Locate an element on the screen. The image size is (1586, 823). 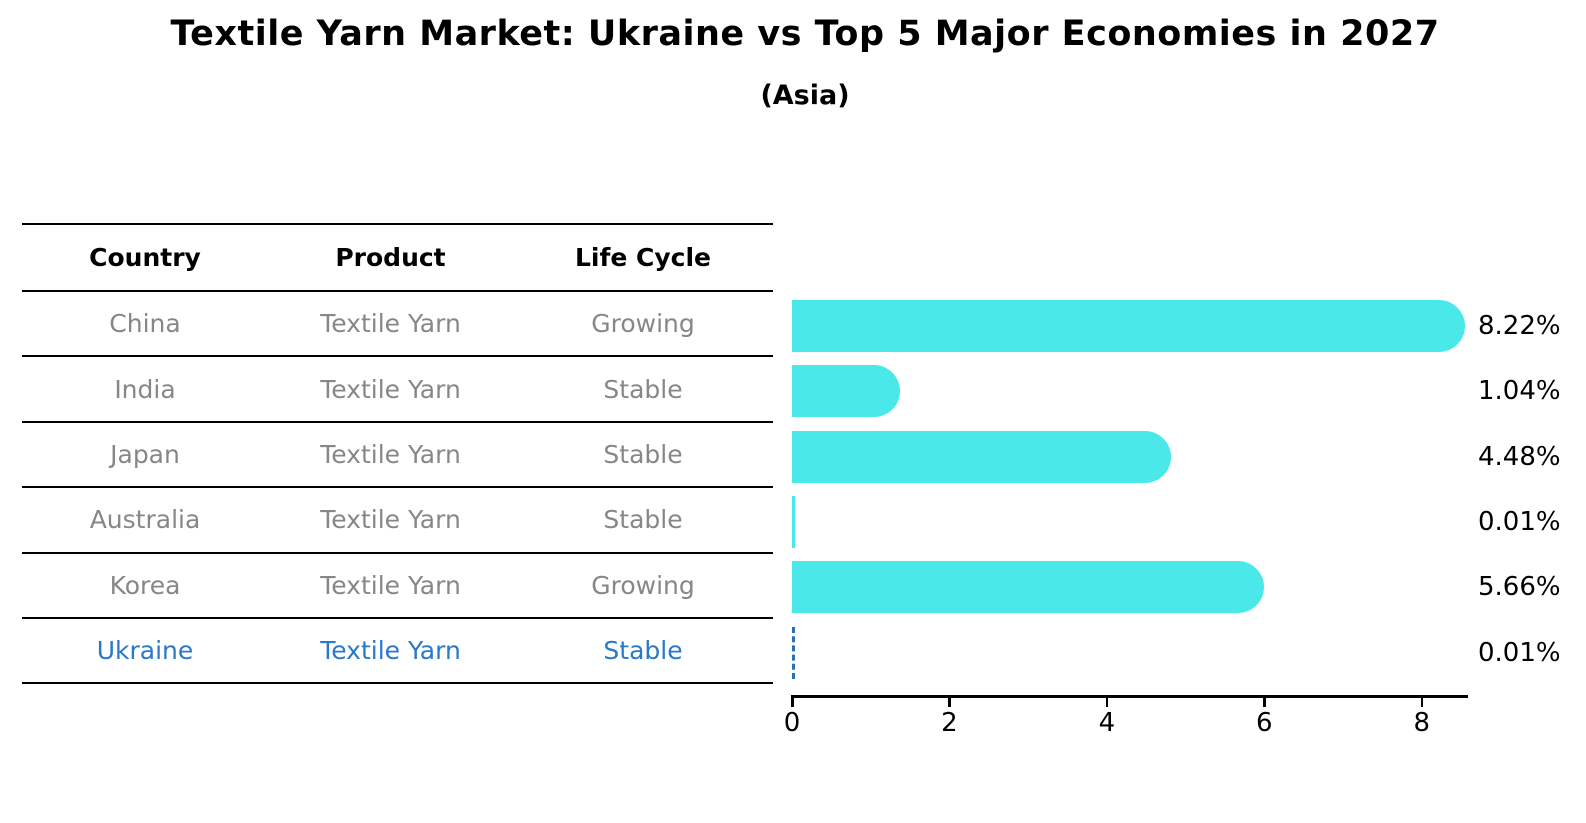
table-cell-country: Korea is located at coordinates (145, 585).